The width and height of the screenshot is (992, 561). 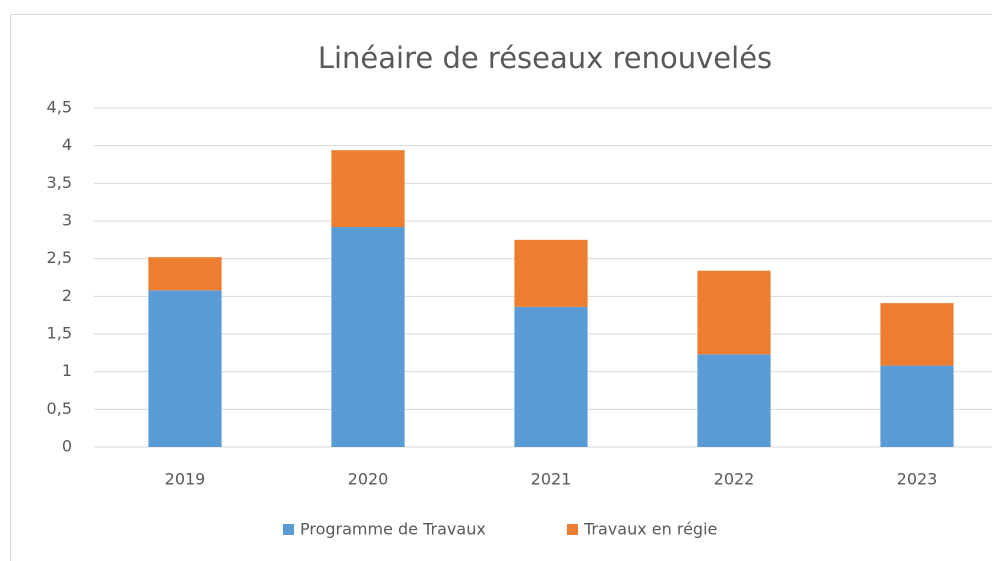 What do you see at coordinates (59, 182) in the screenshot?
I see `y-tick-label: 3,5` at bounding box center [59, 182].